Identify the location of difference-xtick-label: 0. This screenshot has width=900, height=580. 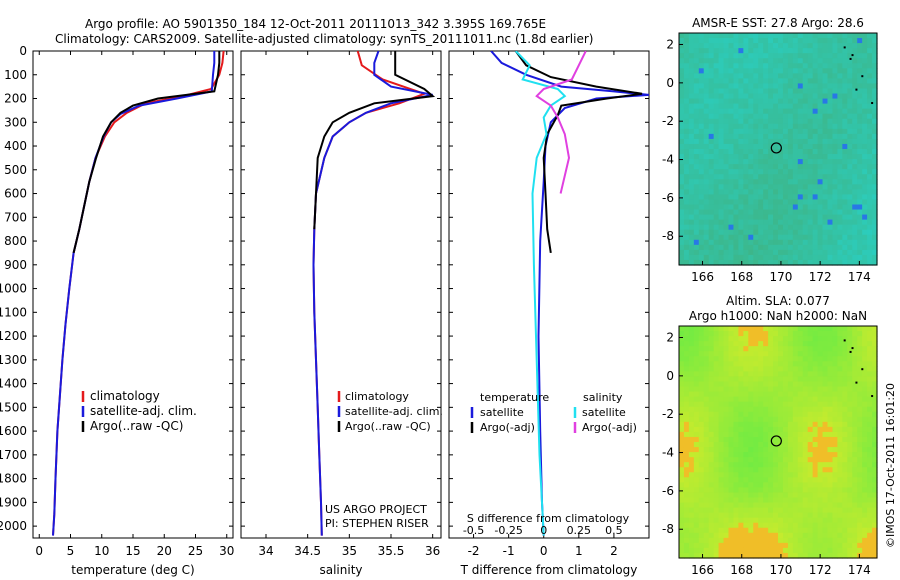
(544, 551).